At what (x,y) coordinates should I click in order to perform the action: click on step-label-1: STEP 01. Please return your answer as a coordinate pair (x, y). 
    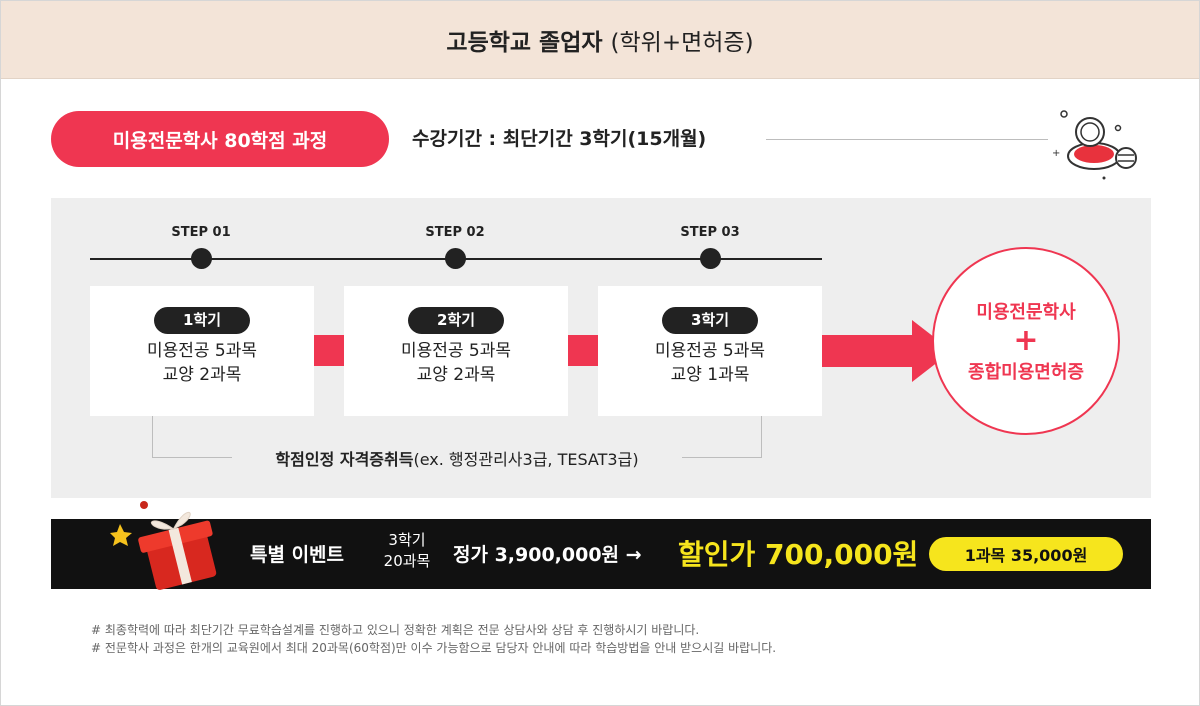
    Looking at the image, I should click on (201, 232).